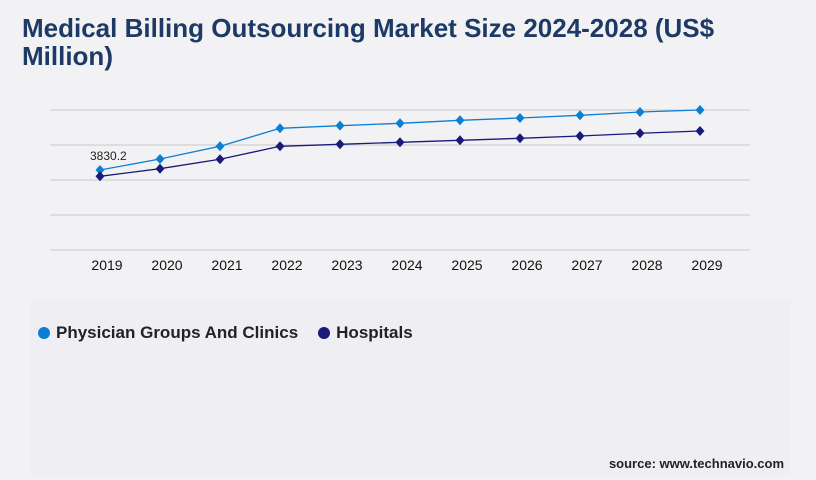 This screenshot has width=816, height=480. What do you see at coordinates (177, 332) in the screenshot?
I see `legend-label: Physician Groups And Clinics` at bounding box center [177, 332].